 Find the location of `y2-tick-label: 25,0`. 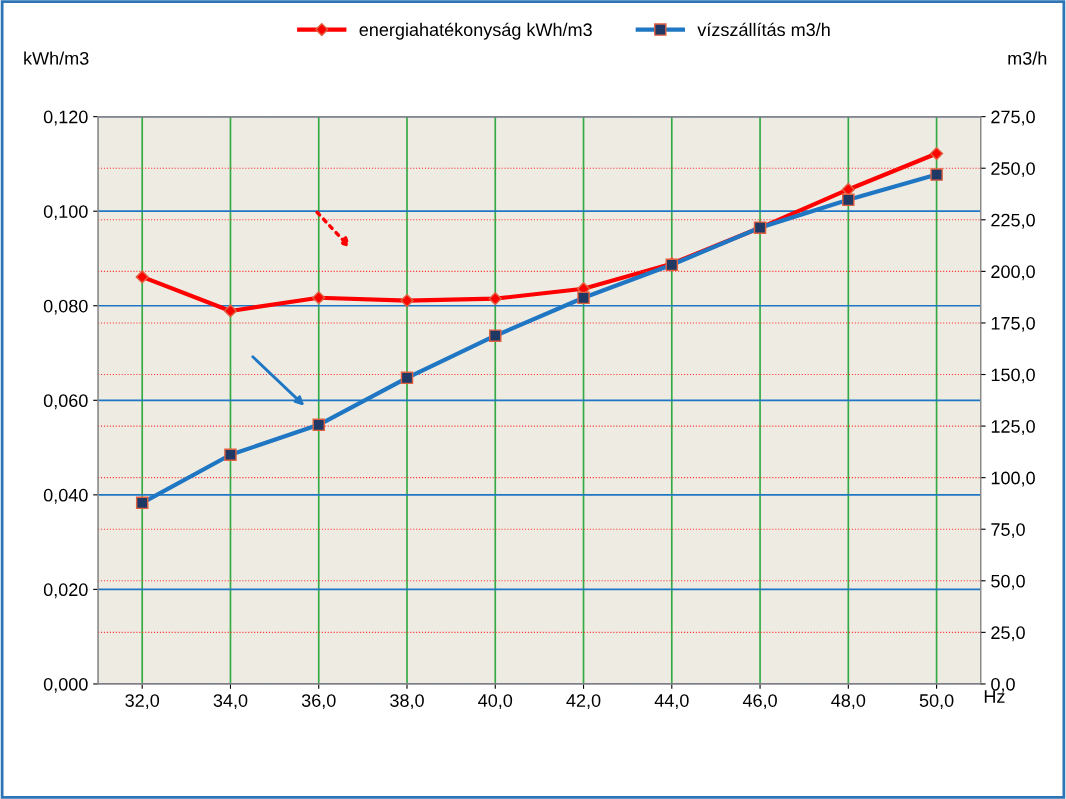

y2-tick-label: 25,0 is located at coordinates (1008, 634).